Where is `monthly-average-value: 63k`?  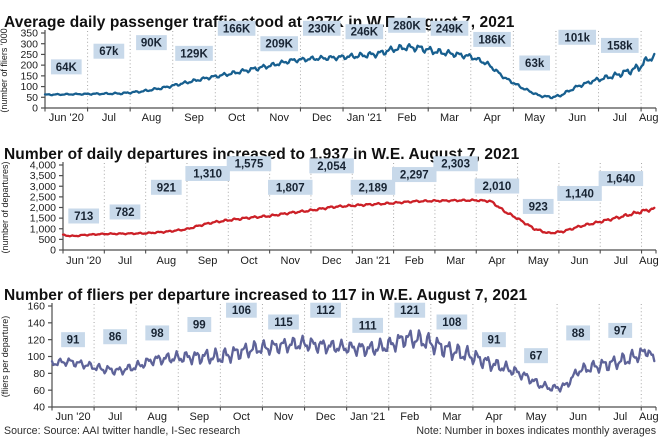 monthly-average-value: 63k is located at coordinates (535, 64).